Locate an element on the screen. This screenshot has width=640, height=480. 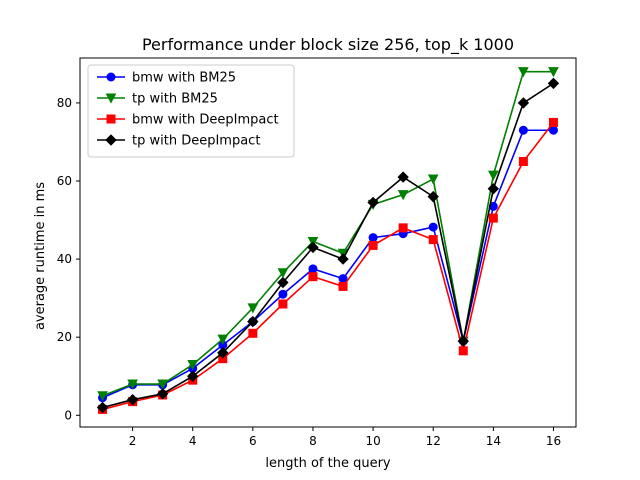
y-tick-label: 60 is located at coordinates (64, 181).